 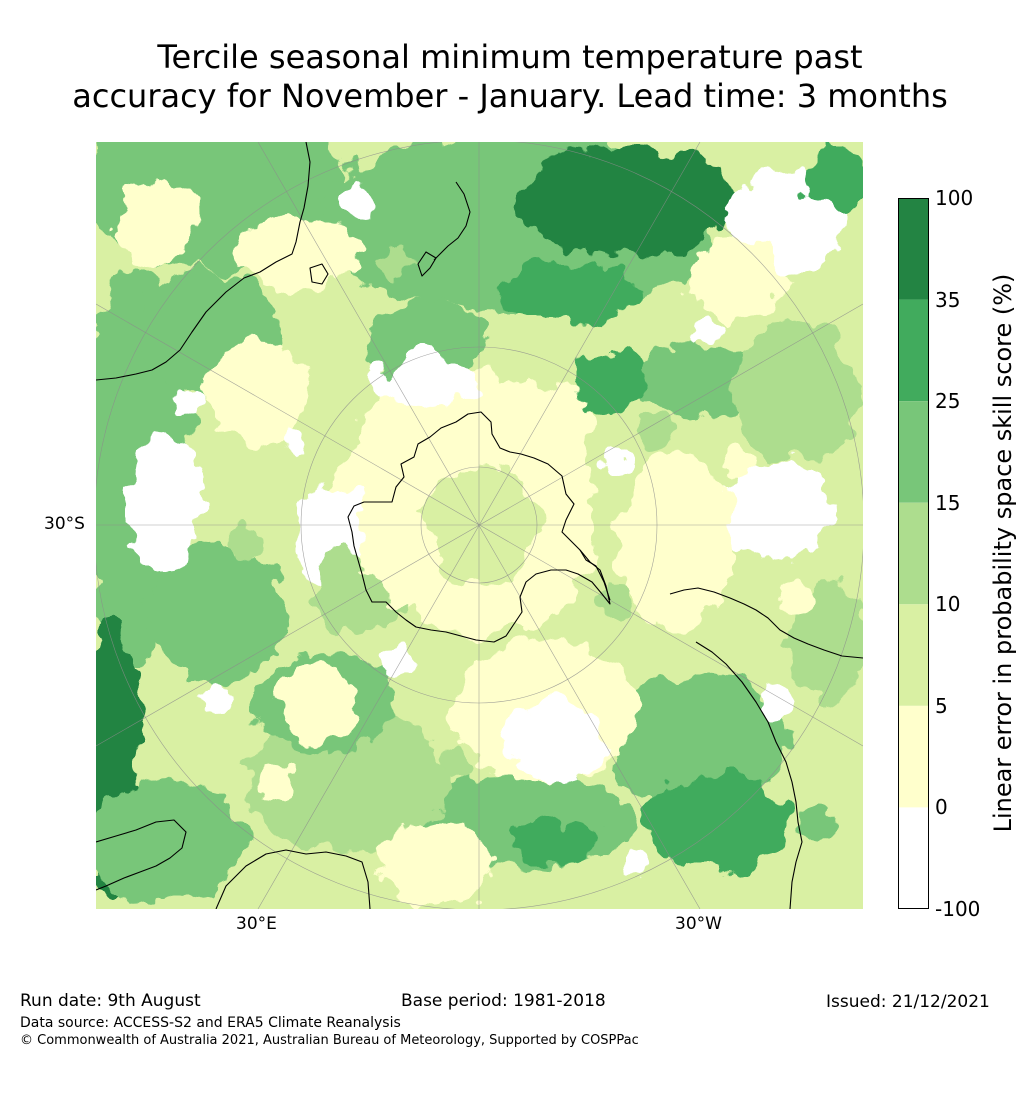 I want to click on colorbar-tick-label: -100, so click(x=958, y=909).